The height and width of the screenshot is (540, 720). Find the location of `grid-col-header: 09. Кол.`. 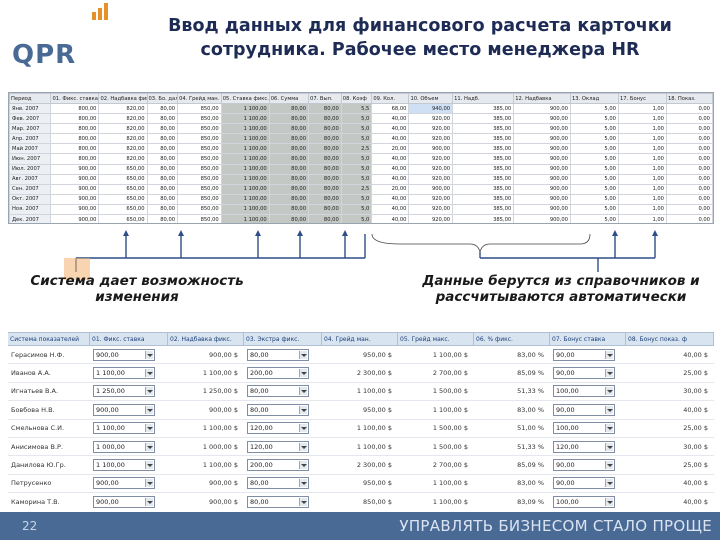

grid-col-header: 09. Кол. is located at coordinates (390, 98).